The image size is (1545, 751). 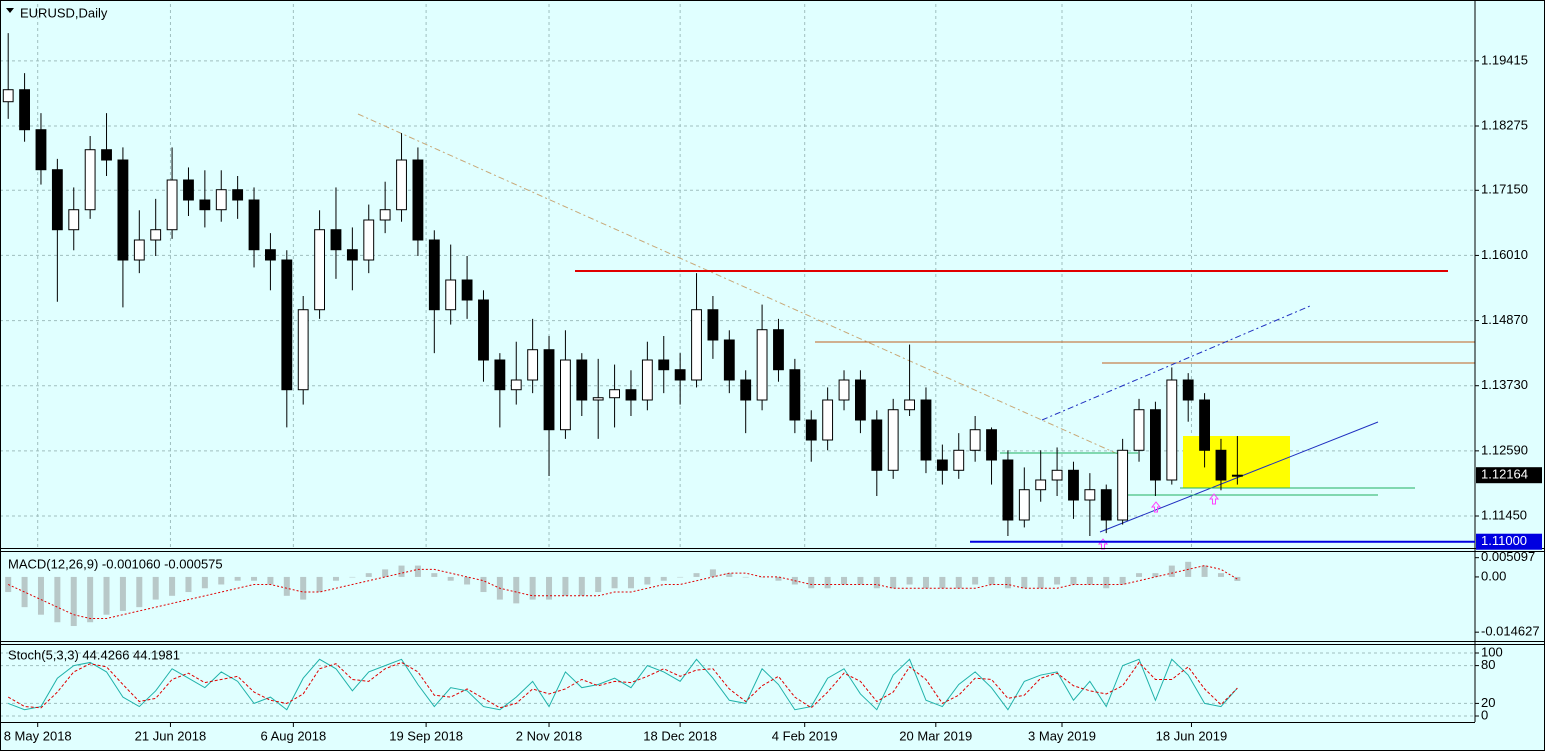 What do you see at coordinates (1504, 254) in the screenshot?
I see `y-tick-label: 1.16010` at bounding box center [1504, 254].